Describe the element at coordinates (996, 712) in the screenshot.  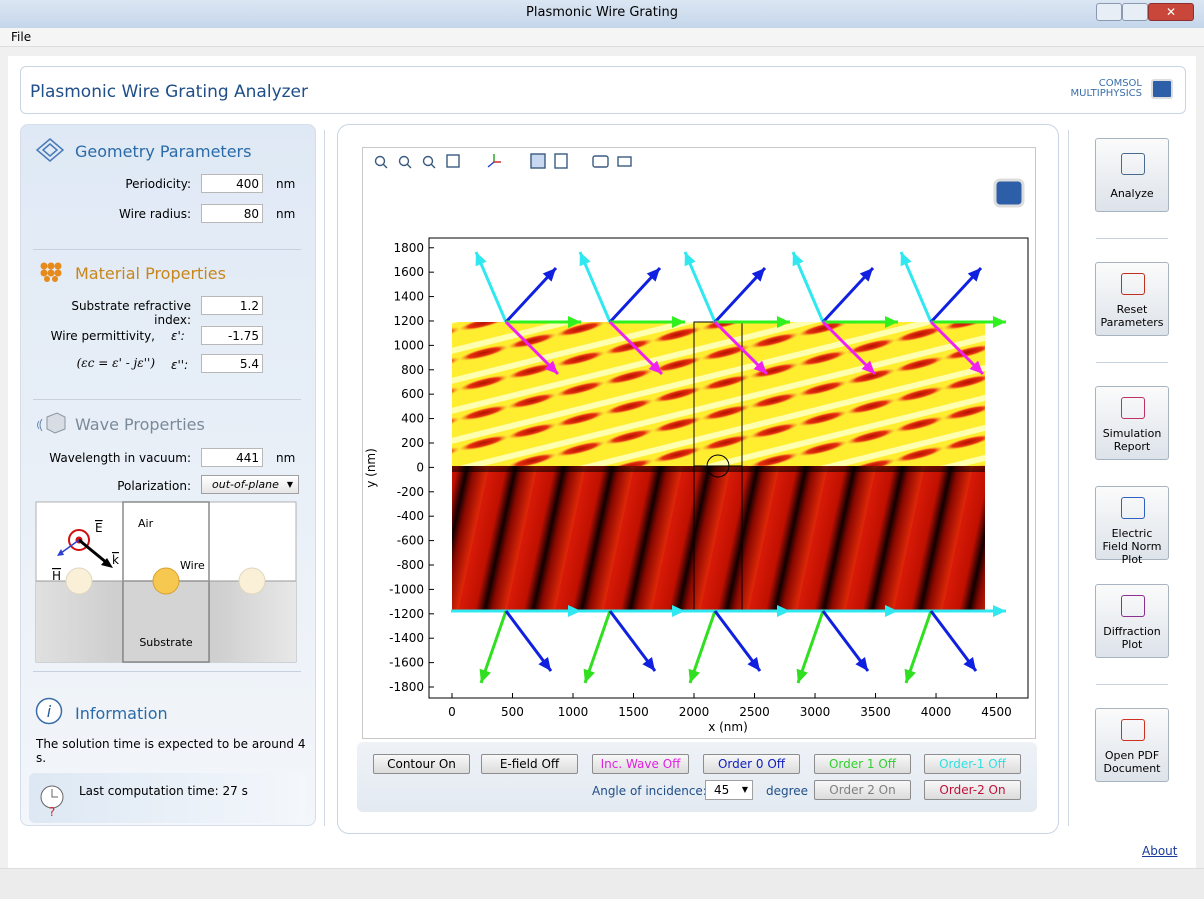
I see `x-tick-label: 4500` at that location.